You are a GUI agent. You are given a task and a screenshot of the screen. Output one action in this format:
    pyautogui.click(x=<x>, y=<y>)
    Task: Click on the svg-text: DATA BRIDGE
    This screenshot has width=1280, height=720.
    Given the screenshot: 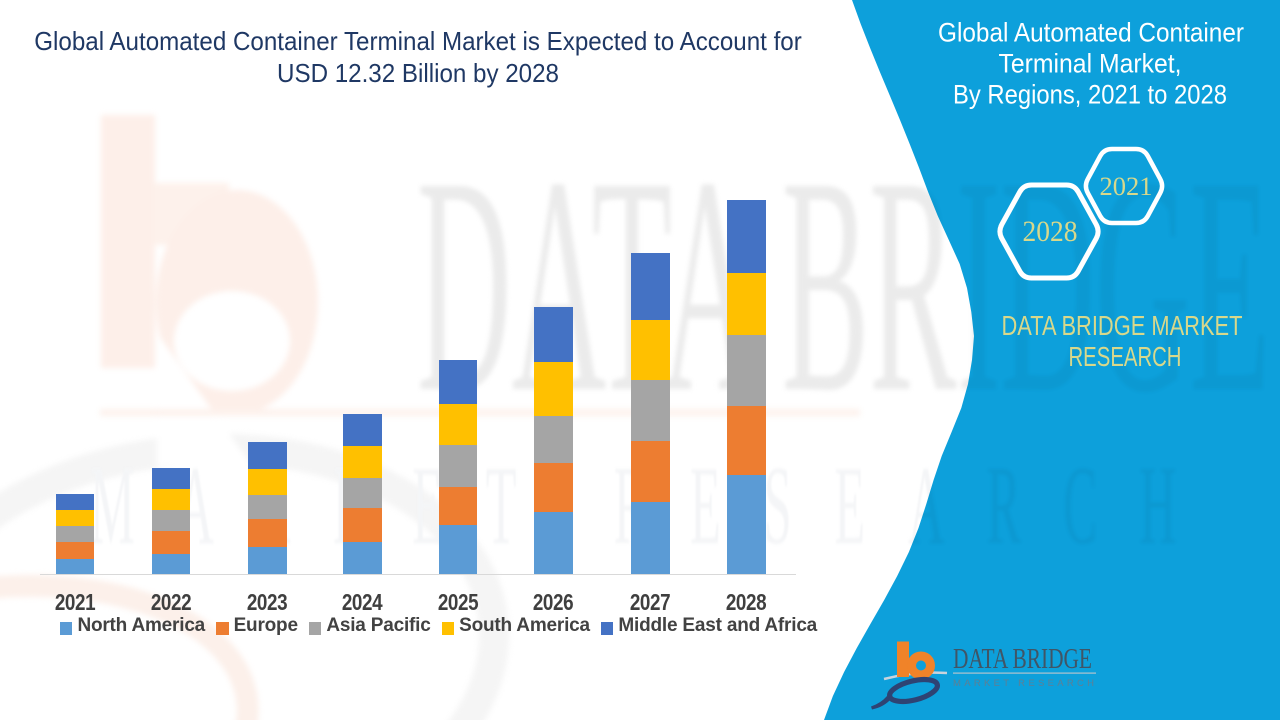 What is the action you would take?
    pyautogui.click(x=1022, y=659)
    